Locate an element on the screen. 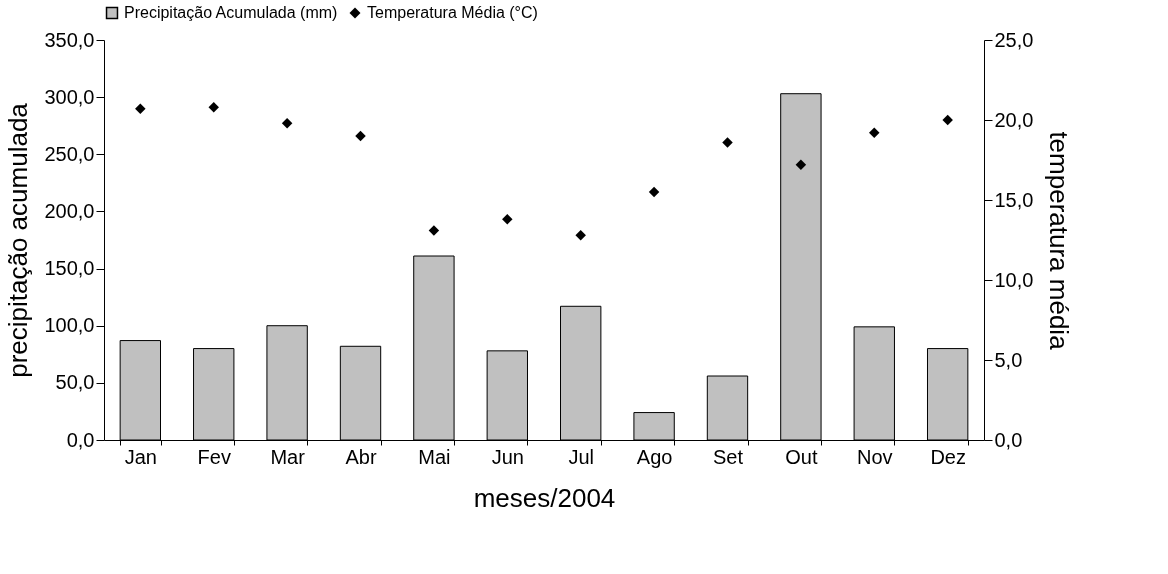 This screenshot has height=574, width=1168. y2-tick-label: 25,0 is located at coordinates (1014, 39).